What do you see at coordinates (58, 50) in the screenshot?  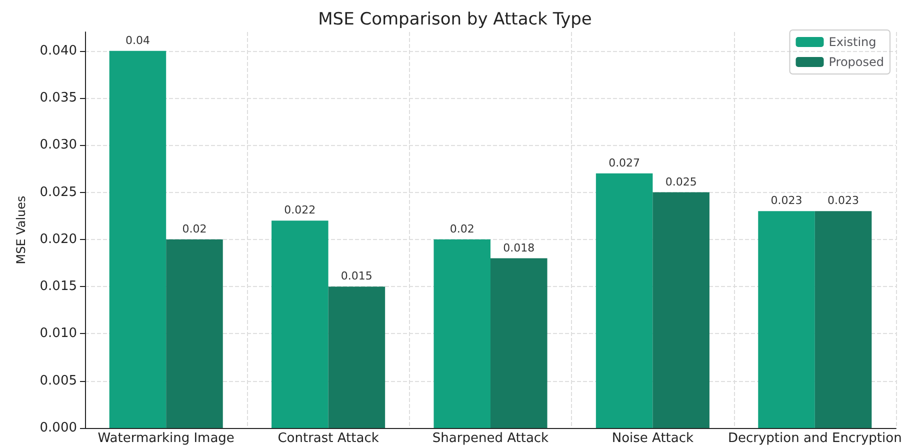 I see `y-tick-label: 0.040` at bounding box center [58, 50].